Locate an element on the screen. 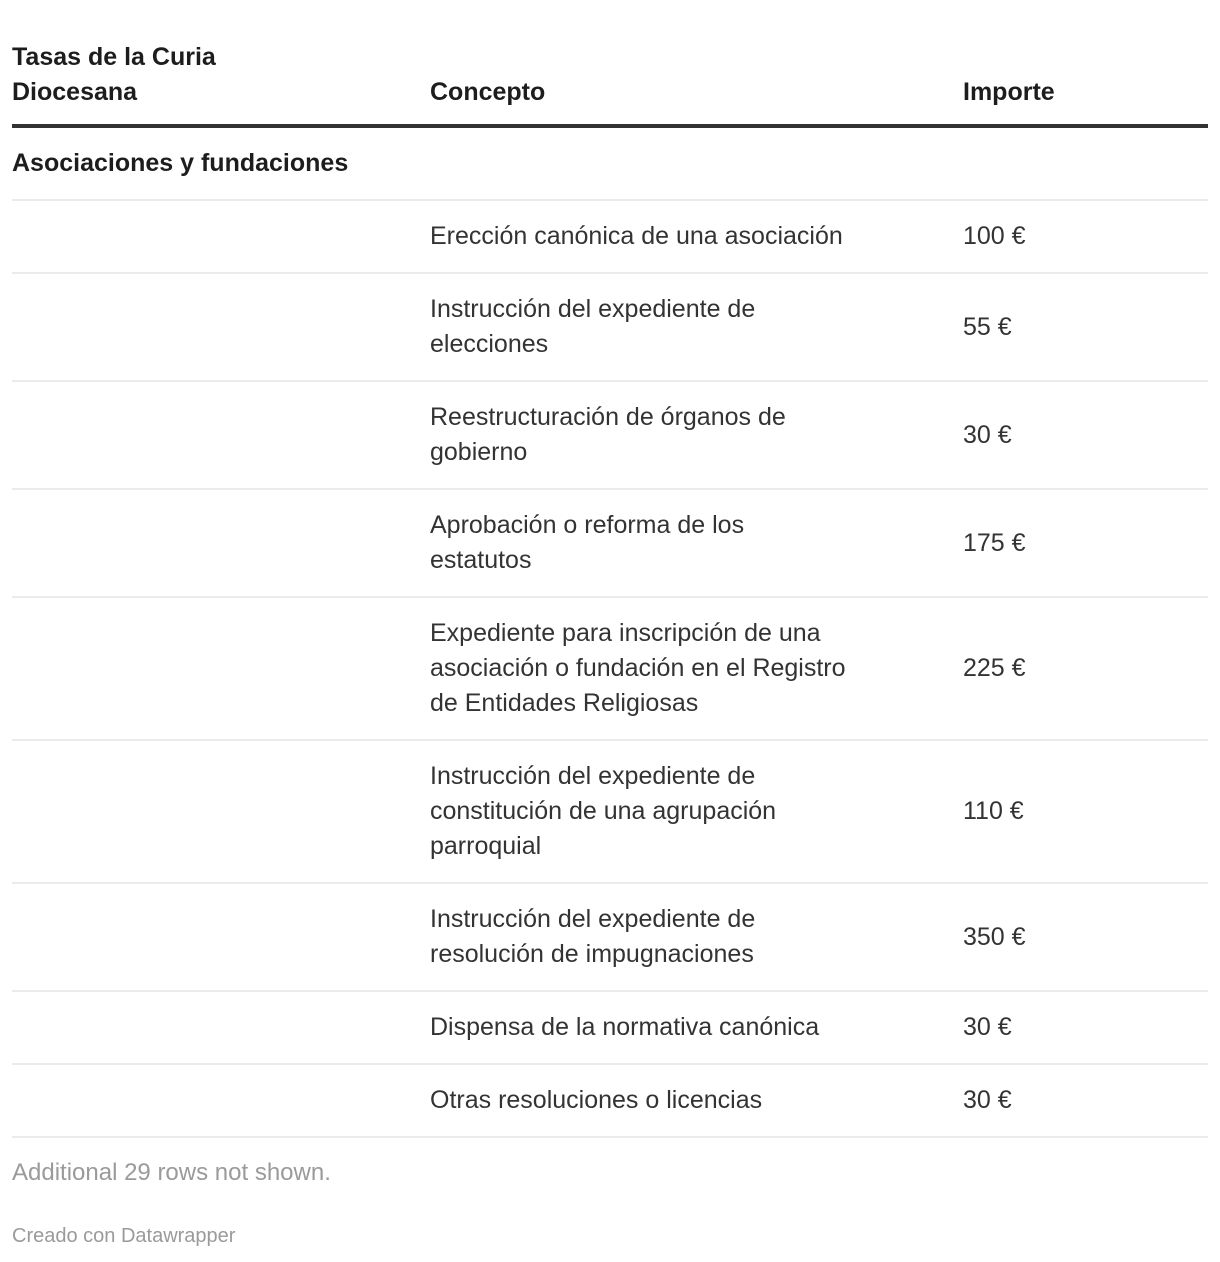 Image resolution: width=1220 pixels, height=1262 pixels. importe-cell: 110 € is located at coordinates (993, 811).